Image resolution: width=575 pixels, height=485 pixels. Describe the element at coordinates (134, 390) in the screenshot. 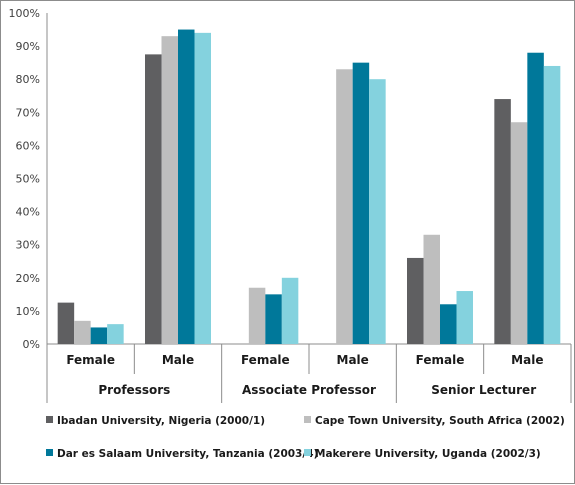

I see `x-group-label: Professors` at that location.